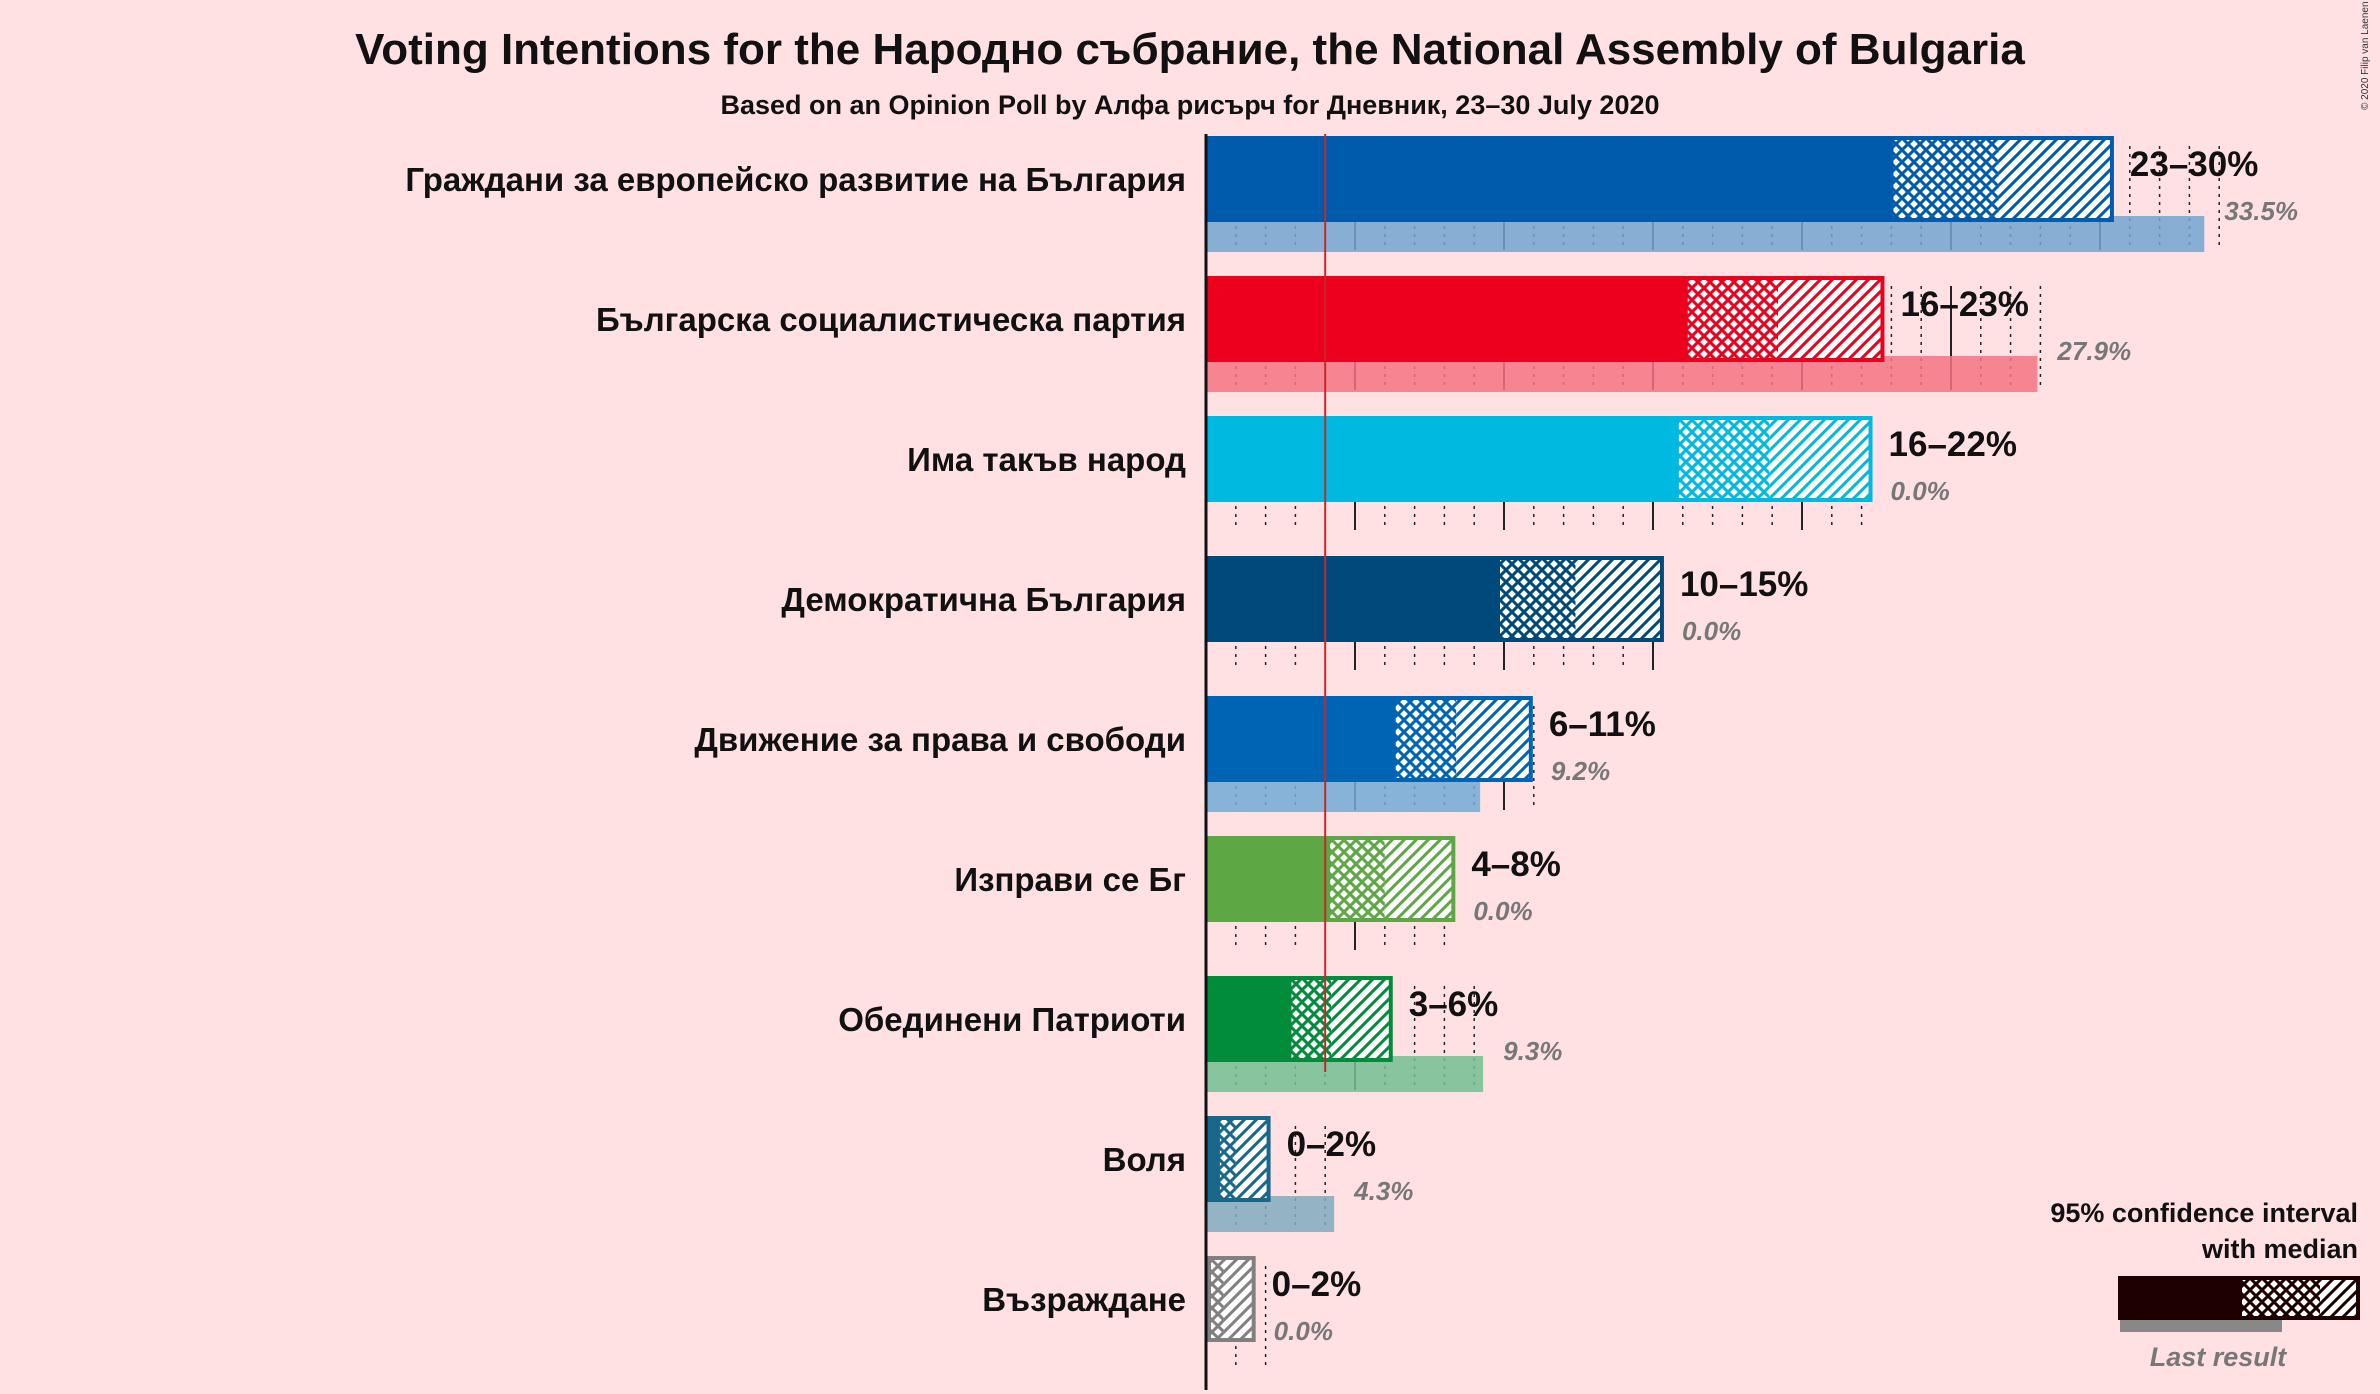 The width and height of the screenshot is (2380, 1394). Describe the element at coordinates (1200, 1034) in the screenshot. I see `party-row-6: Обединени Патриоти 3–6%9.3%` at that location.